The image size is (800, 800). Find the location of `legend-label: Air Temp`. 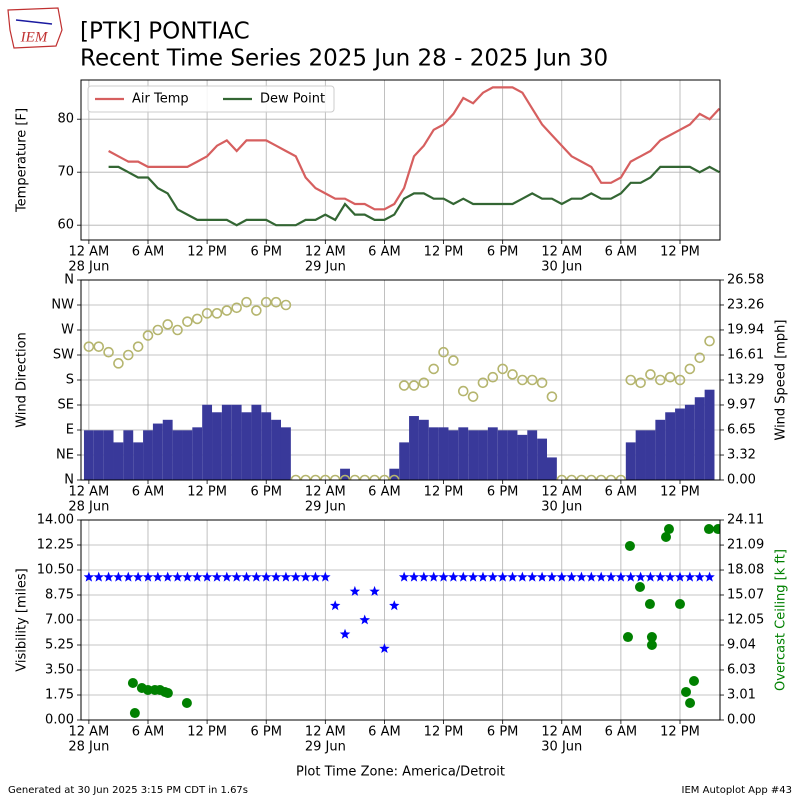

legend-label: Air Temp is located at coordinates (160, 99).